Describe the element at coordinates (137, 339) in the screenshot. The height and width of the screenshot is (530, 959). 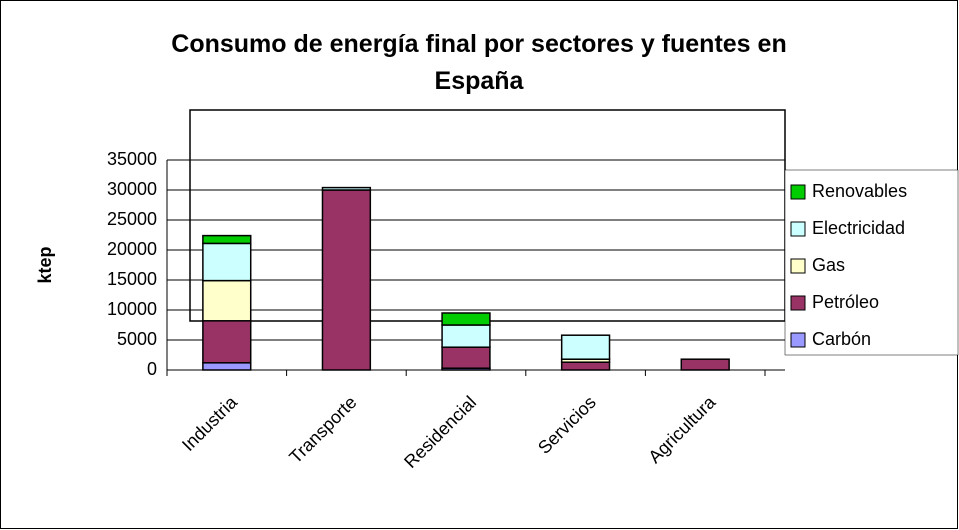
I see `y-tick-label: 5000` at that location.